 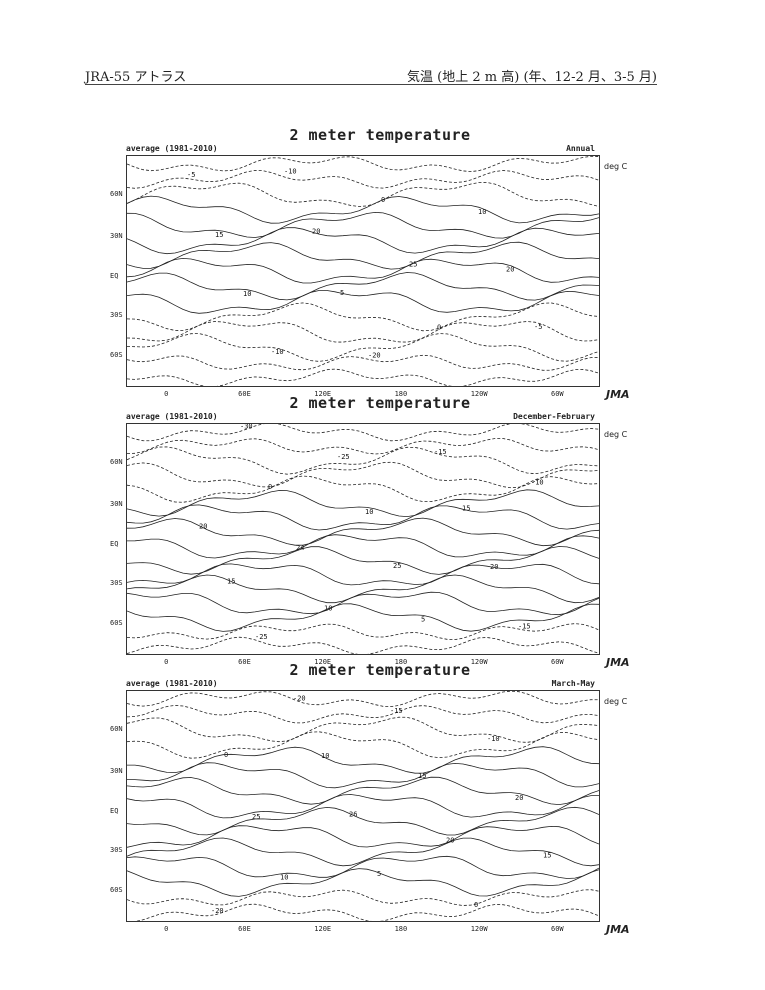 I want to click on contour-label: -5, so click(x=538, y=327).